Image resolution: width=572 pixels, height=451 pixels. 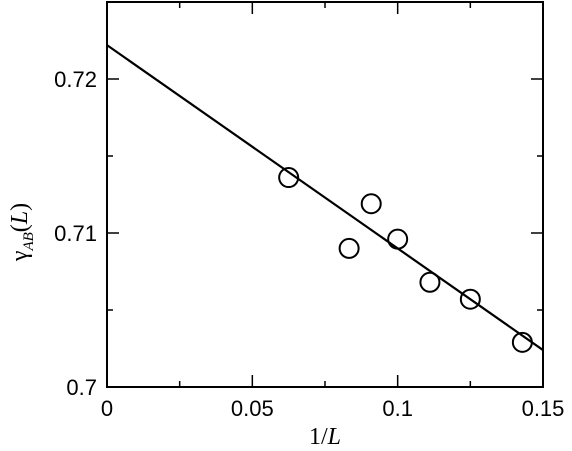 What do you see at coordinates (543, 408) in the screenshot?
I see `x-tick-label: 0.15` at bounding box center [543, 408].